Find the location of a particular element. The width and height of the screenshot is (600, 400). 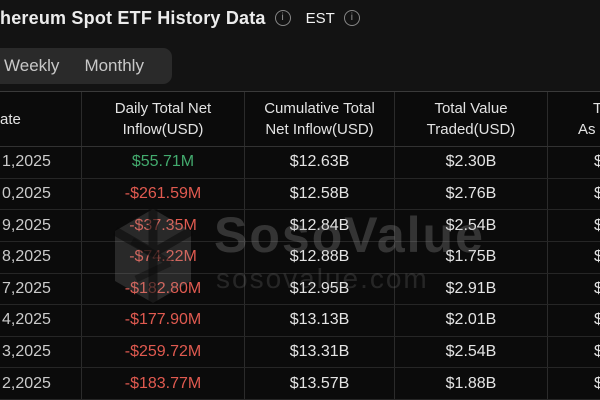

col-header-total-assets: T As is located at coordinates (589, 119).